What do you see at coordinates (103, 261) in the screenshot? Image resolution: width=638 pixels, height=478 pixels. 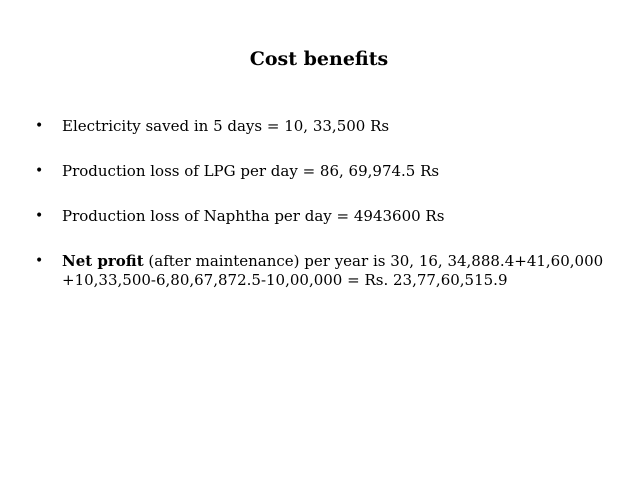 I see `net-profit-label: Net profit` at bounding box center [103, 261].